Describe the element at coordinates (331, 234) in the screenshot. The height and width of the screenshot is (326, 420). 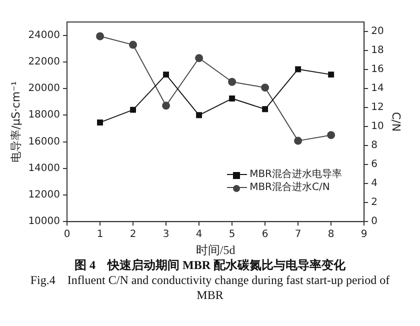
I see `x-tick-label: 8` at that location.